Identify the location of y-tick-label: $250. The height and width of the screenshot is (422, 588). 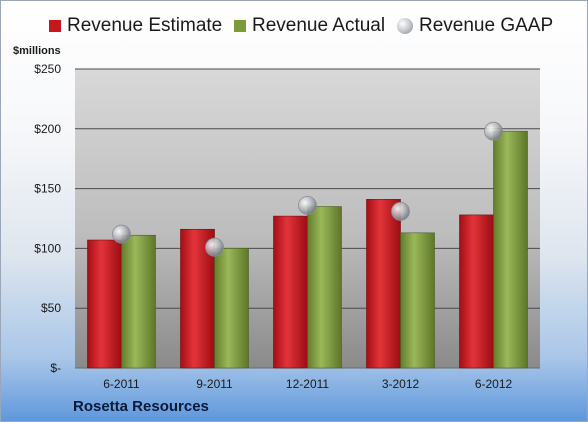
(47, 69).